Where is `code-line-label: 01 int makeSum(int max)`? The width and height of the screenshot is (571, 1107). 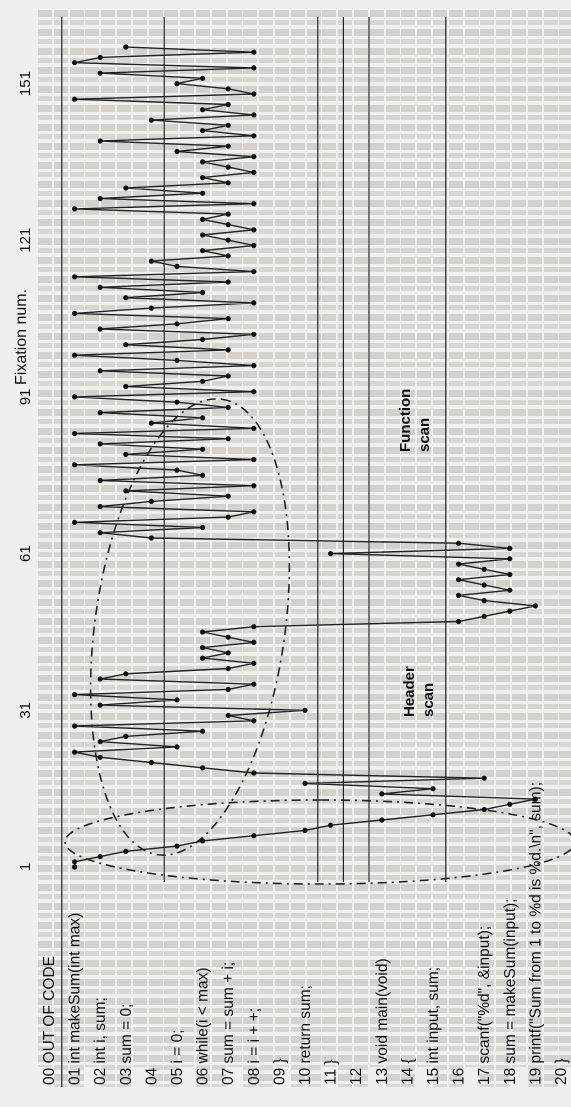
code-line-label: 01 int makeSum(int max) is located at coordinates (75, 999).